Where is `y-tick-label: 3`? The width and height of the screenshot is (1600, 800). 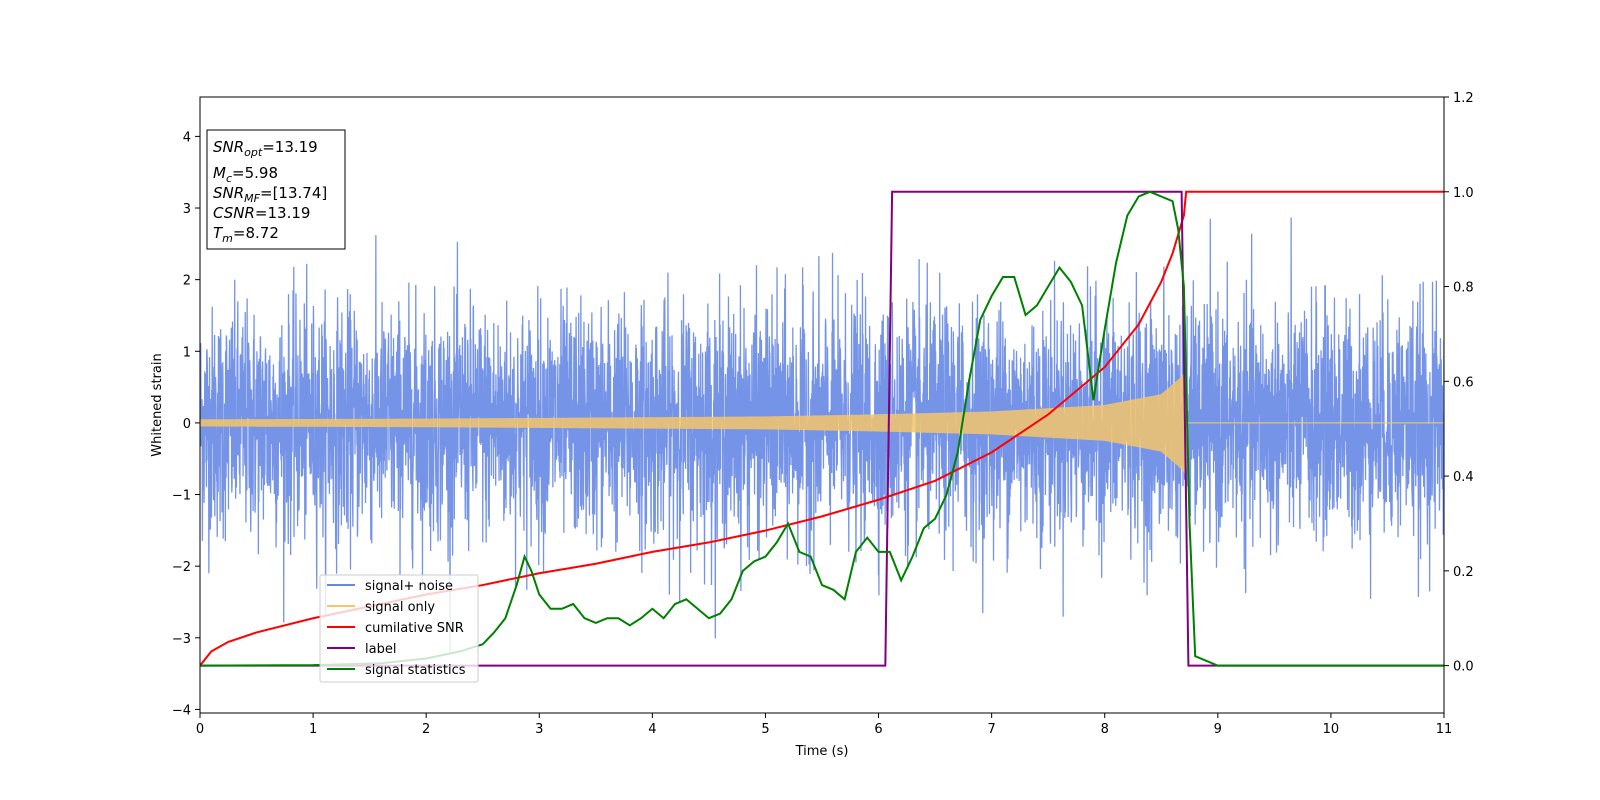 y-tick-label: 3 is located at coordinates (187, 209).